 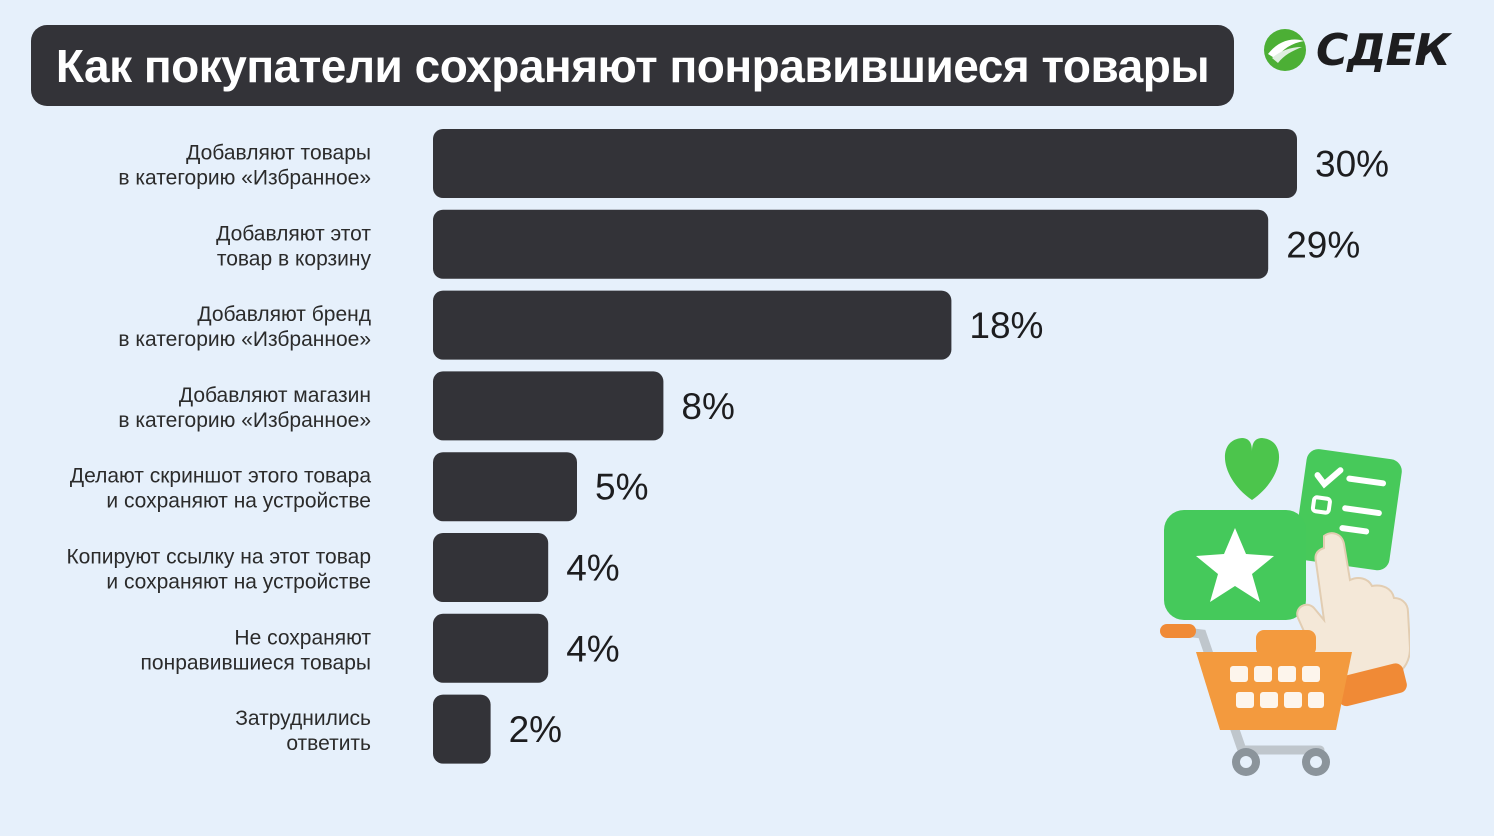 What do you see at coordinates (1352, 164) in the screenshot?
I see `value-label-0: 30%` at bounding box center [1352, 164].